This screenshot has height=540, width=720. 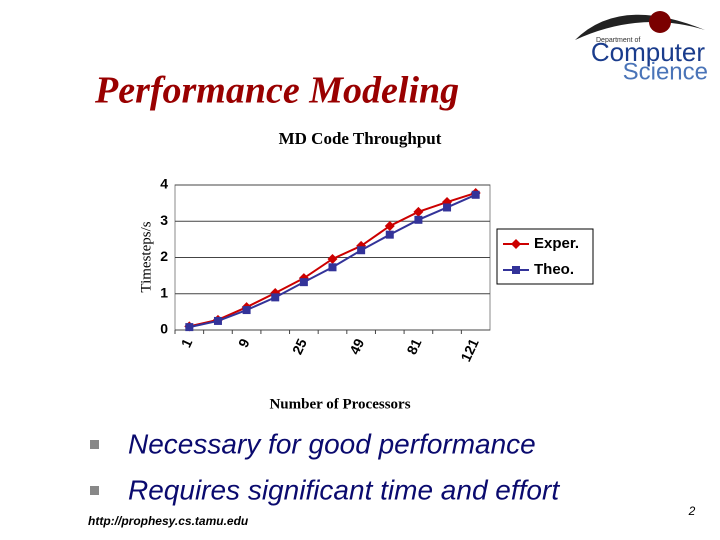 I want to click on logo-swoosh, so click(x=640, y=27).